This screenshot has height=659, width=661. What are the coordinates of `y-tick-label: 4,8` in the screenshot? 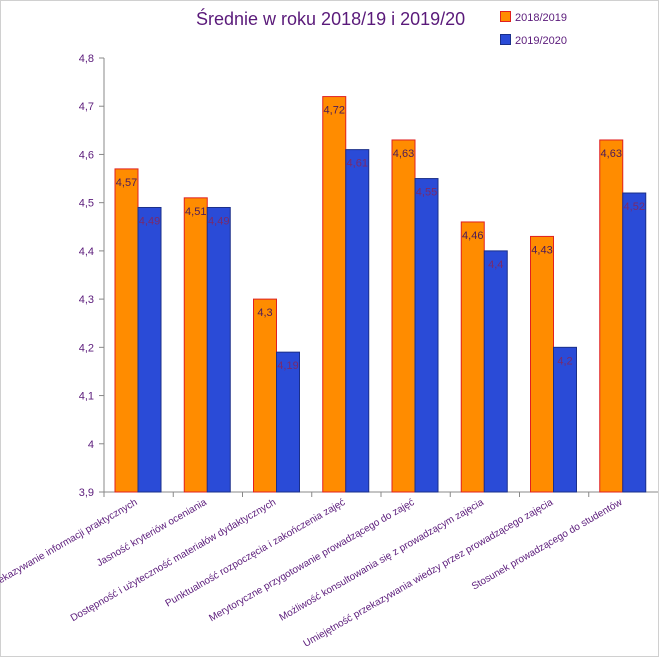 It's located at (86, 59).